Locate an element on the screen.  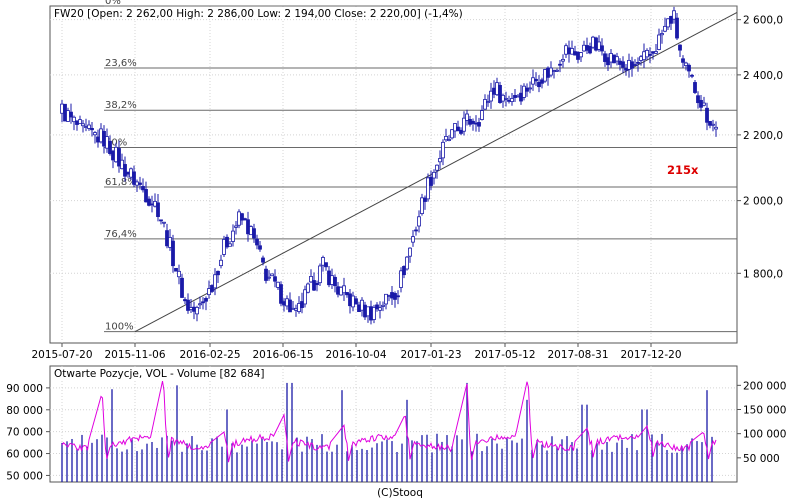
fibonacci-label: 23,6% is located at coordinates (121, 63).